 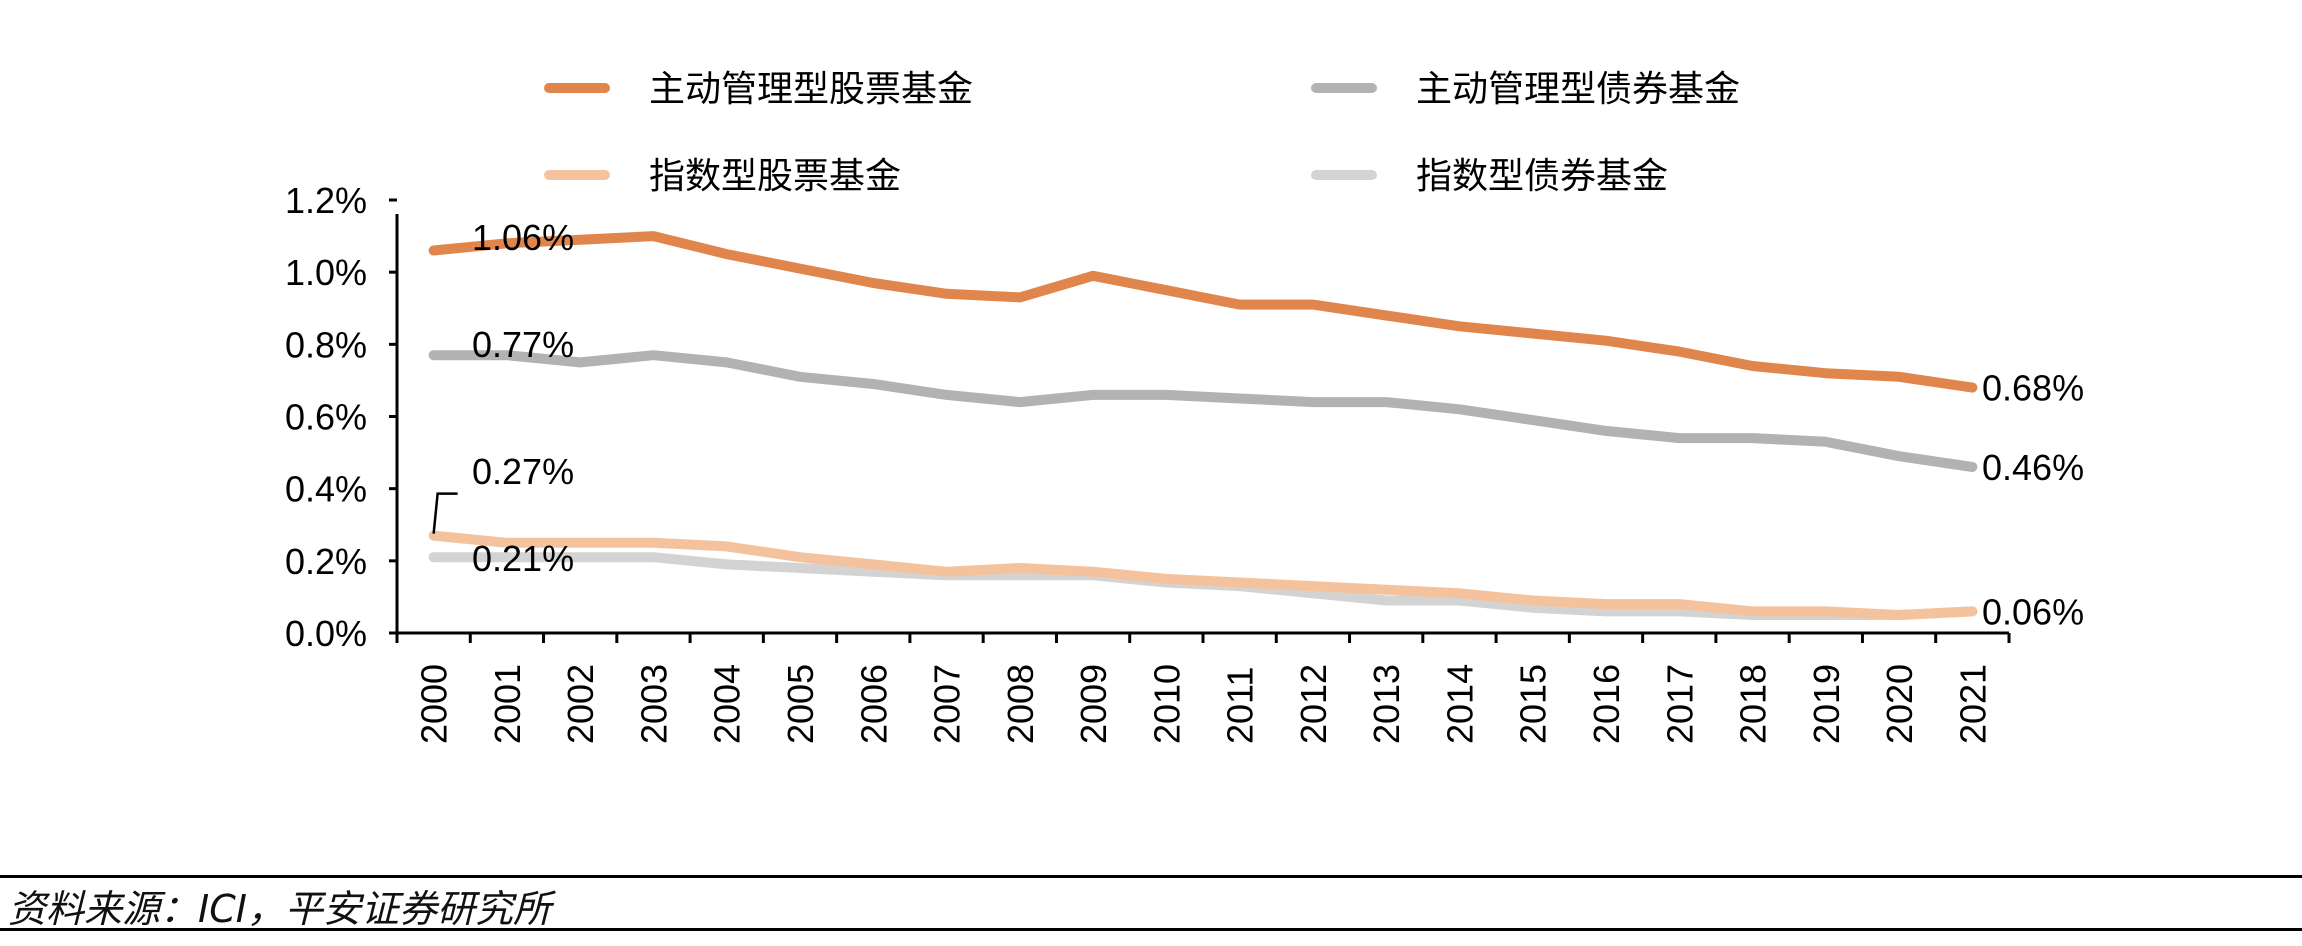 I want to click on y-tick-label: 1.2%, so click(x=326, y=200).